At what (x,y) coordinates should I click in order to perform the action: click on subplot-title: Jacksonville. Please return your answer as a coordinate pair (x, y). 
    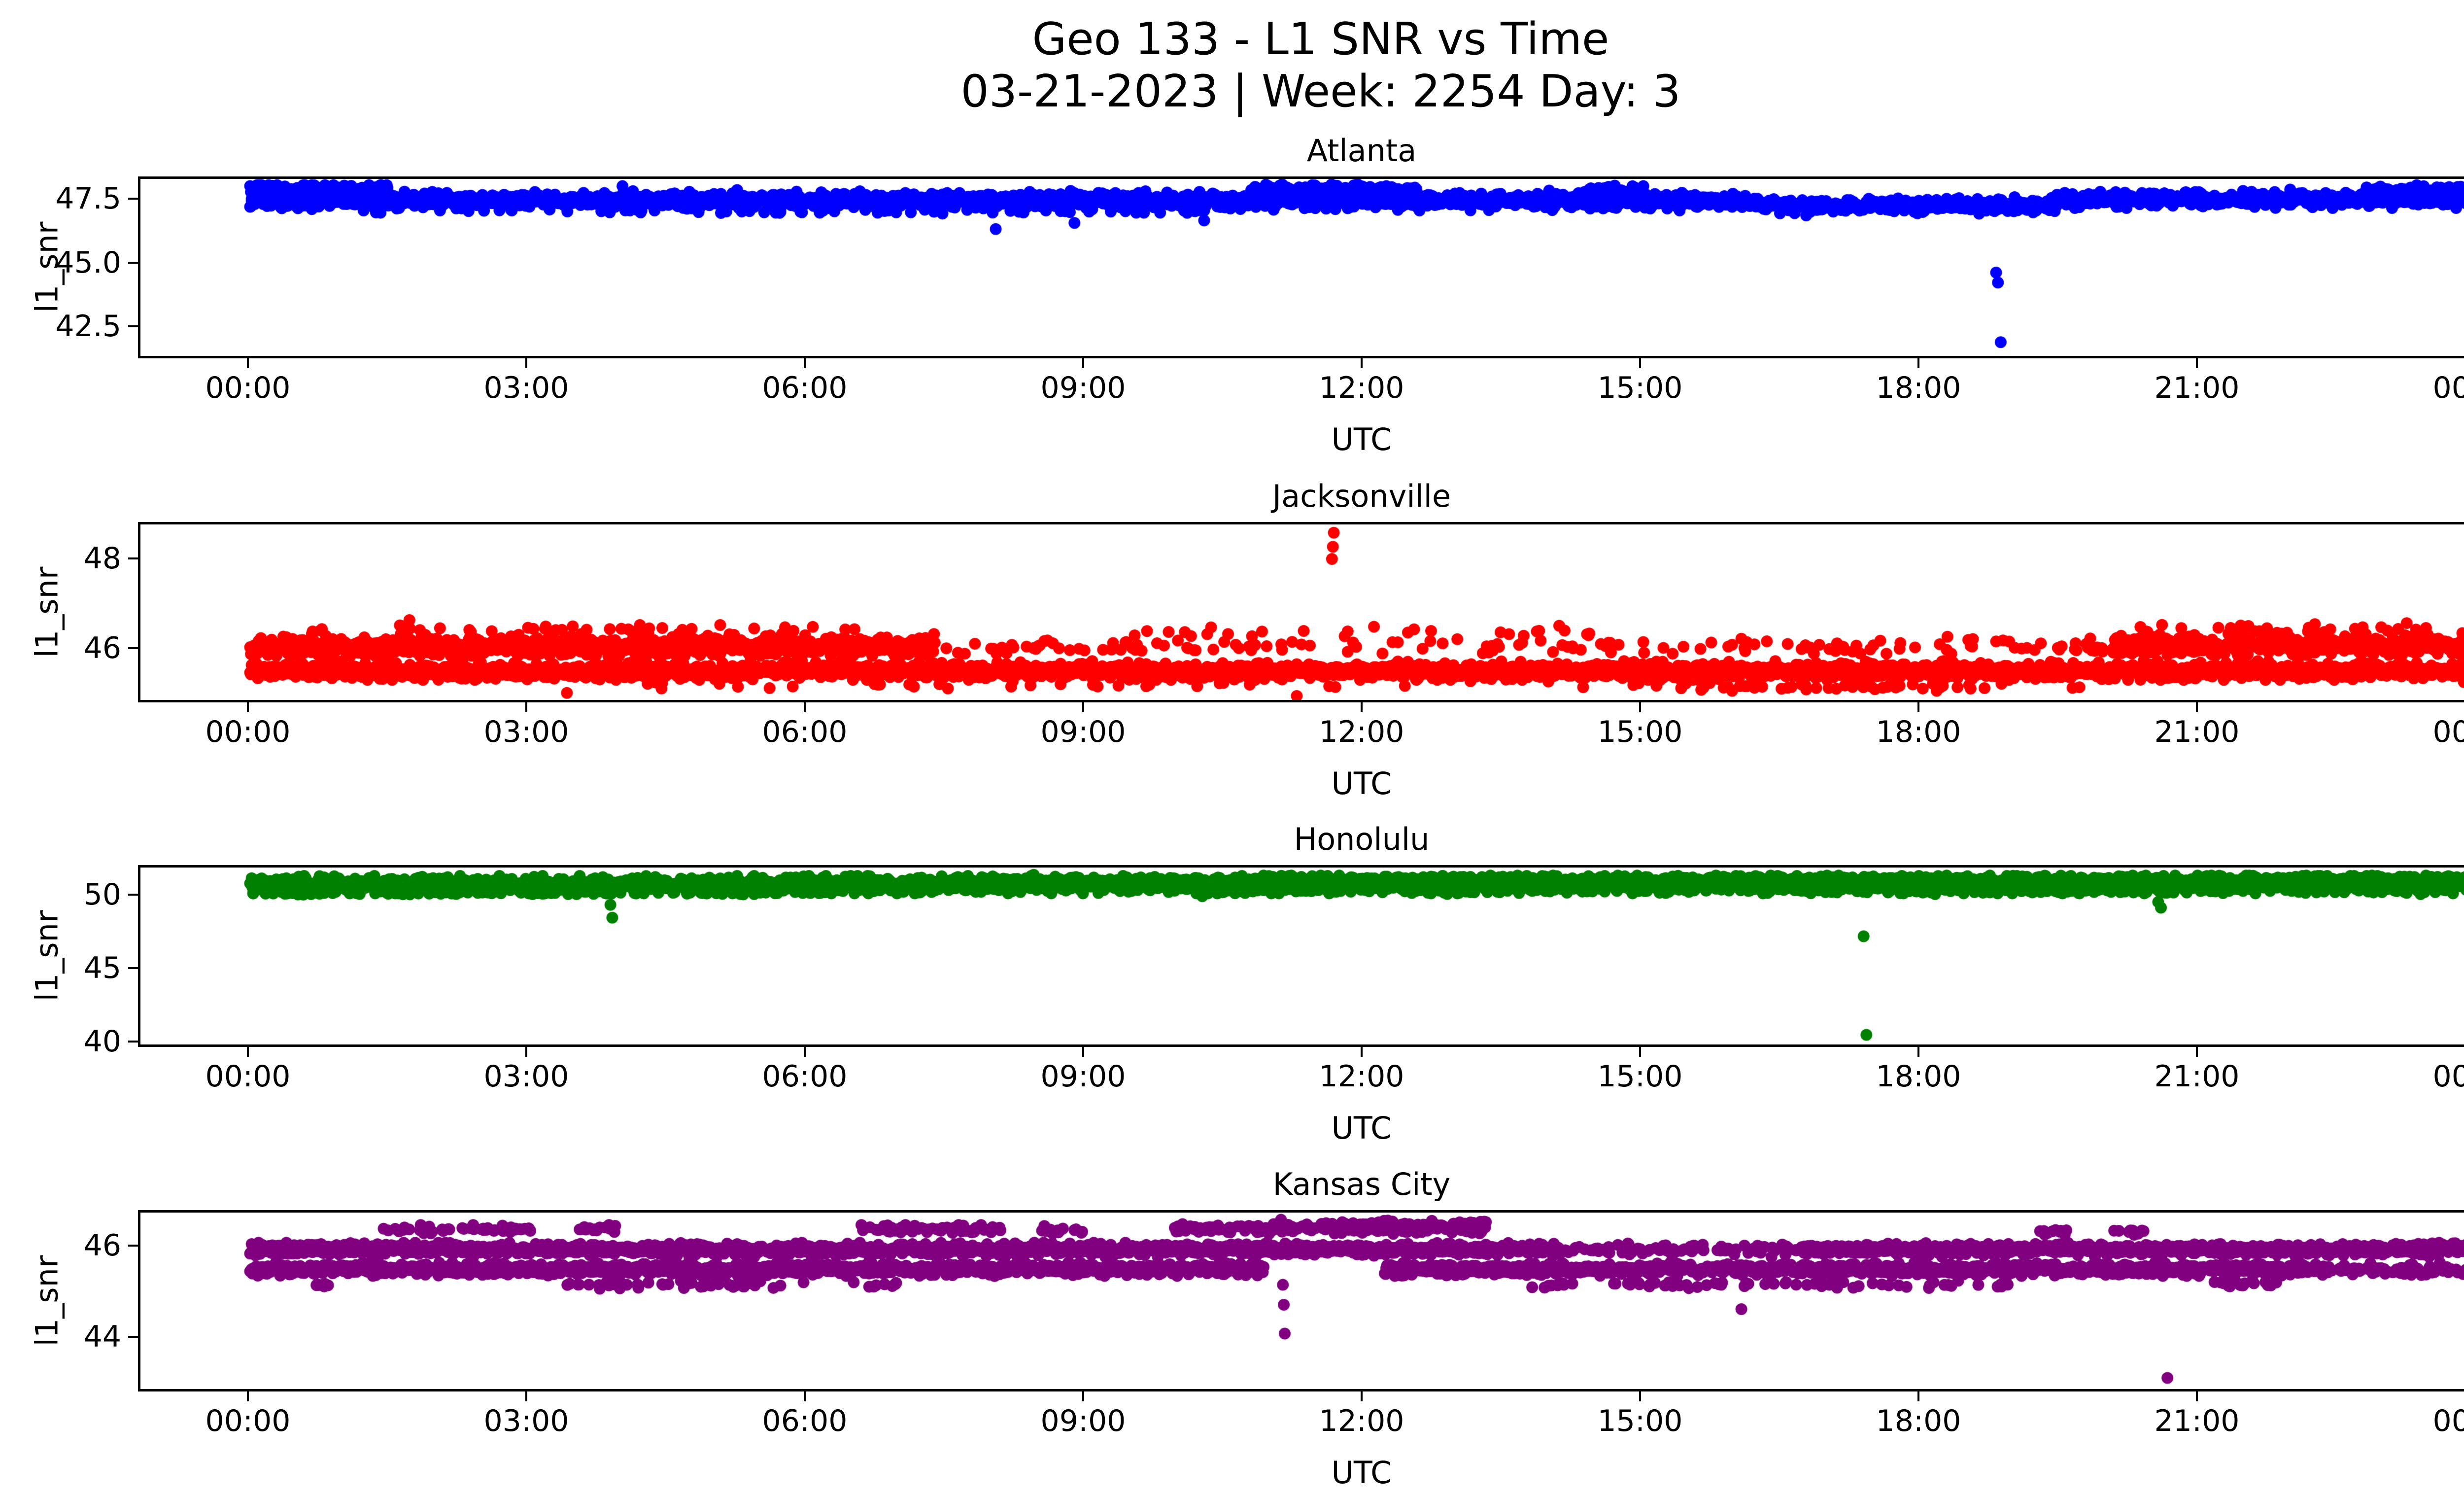
    Looking at the image, I should click on (1361, 496).